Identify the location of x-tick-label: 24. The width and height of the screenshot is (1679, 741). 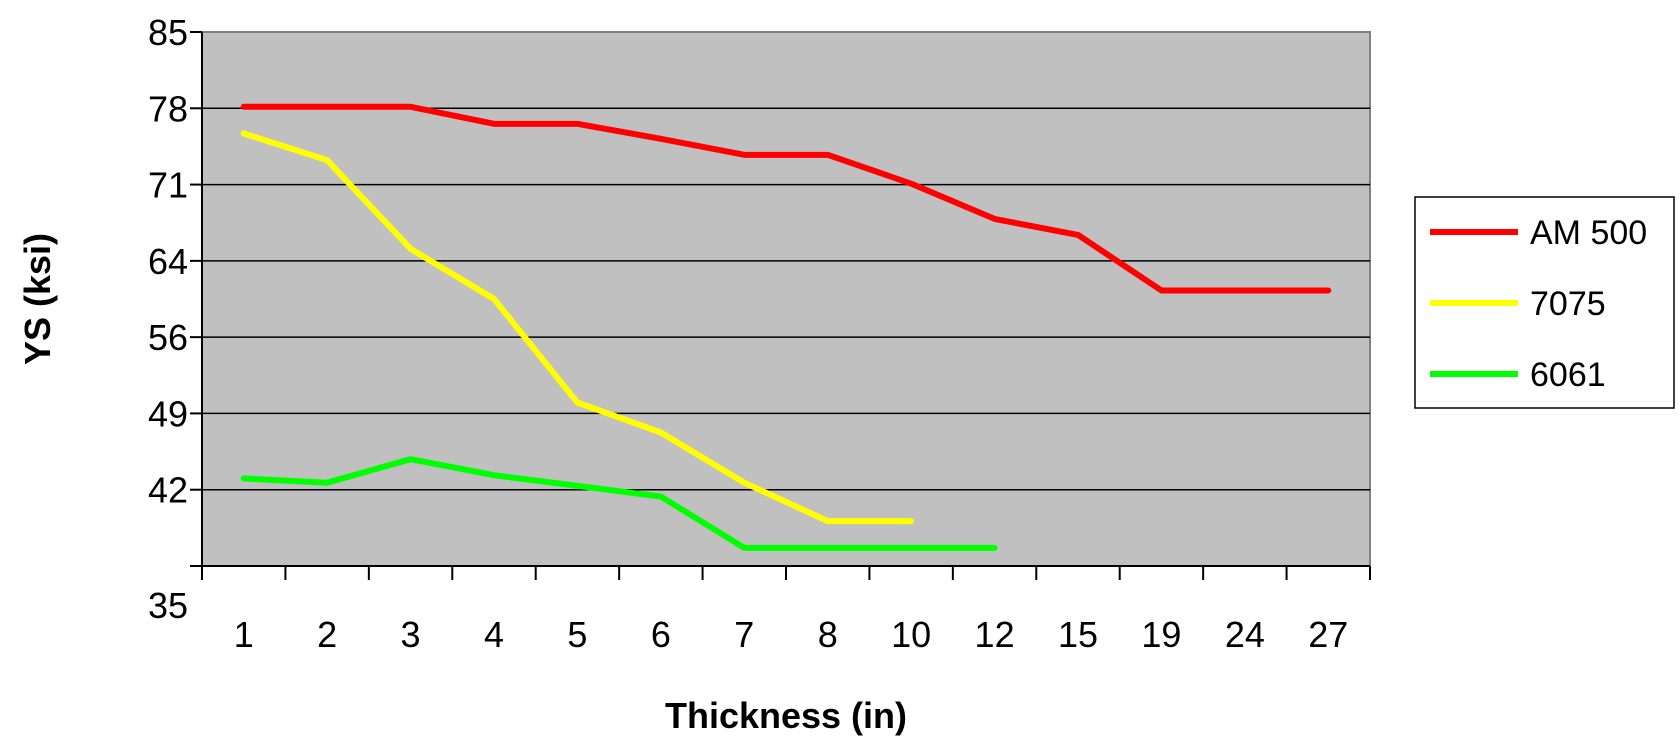
(1245, 634).